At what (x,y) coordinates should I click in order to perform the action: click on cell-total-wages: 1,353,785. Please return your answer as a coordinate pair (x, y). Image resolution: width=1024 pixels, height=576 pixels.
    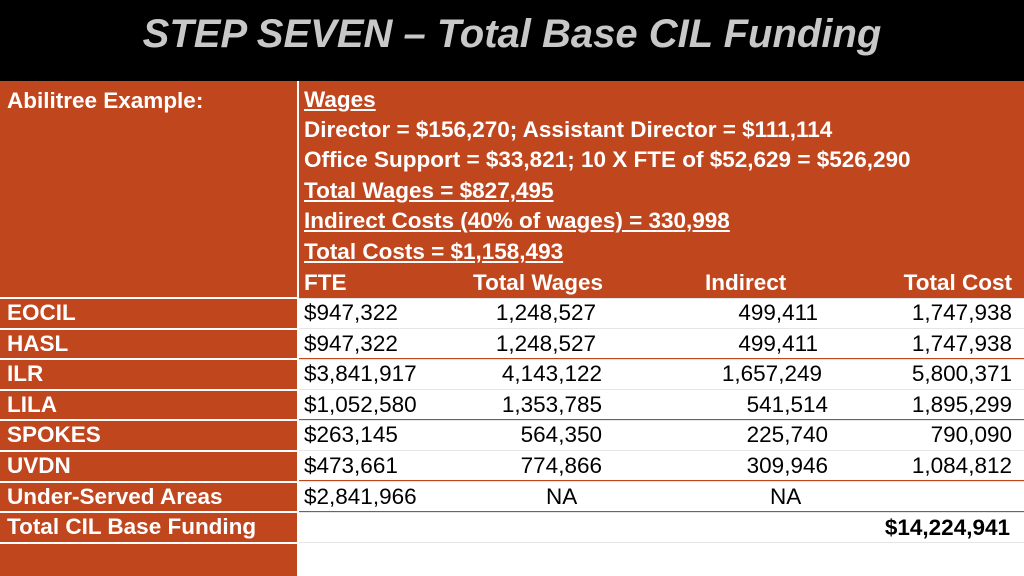
    Looking at the image, I should click on (551, 404).